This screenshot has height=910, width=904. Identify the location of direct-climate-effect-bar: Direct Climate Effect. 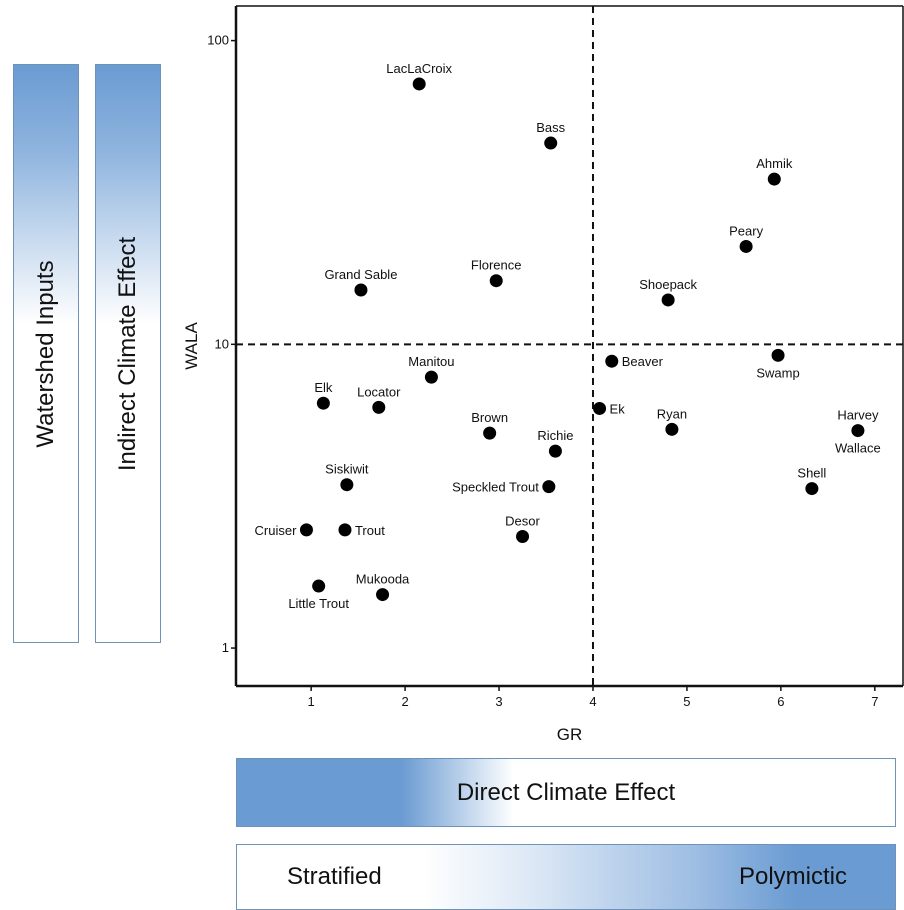
(566, 792).